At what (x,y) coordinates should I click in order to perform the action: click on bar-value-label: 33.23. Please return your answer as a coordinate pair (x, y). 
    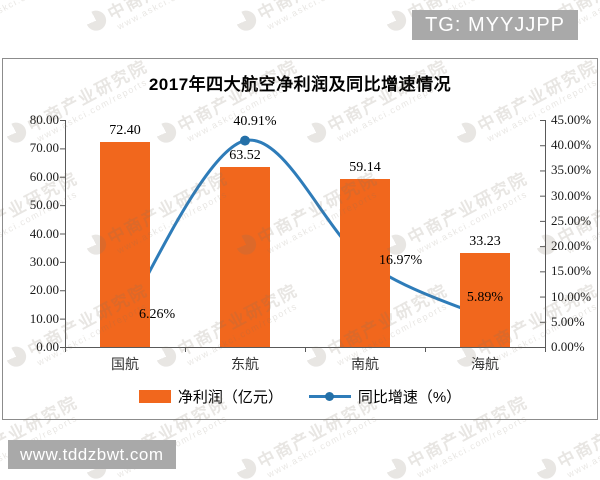
    Looking at the image, I should click on (485, 241).